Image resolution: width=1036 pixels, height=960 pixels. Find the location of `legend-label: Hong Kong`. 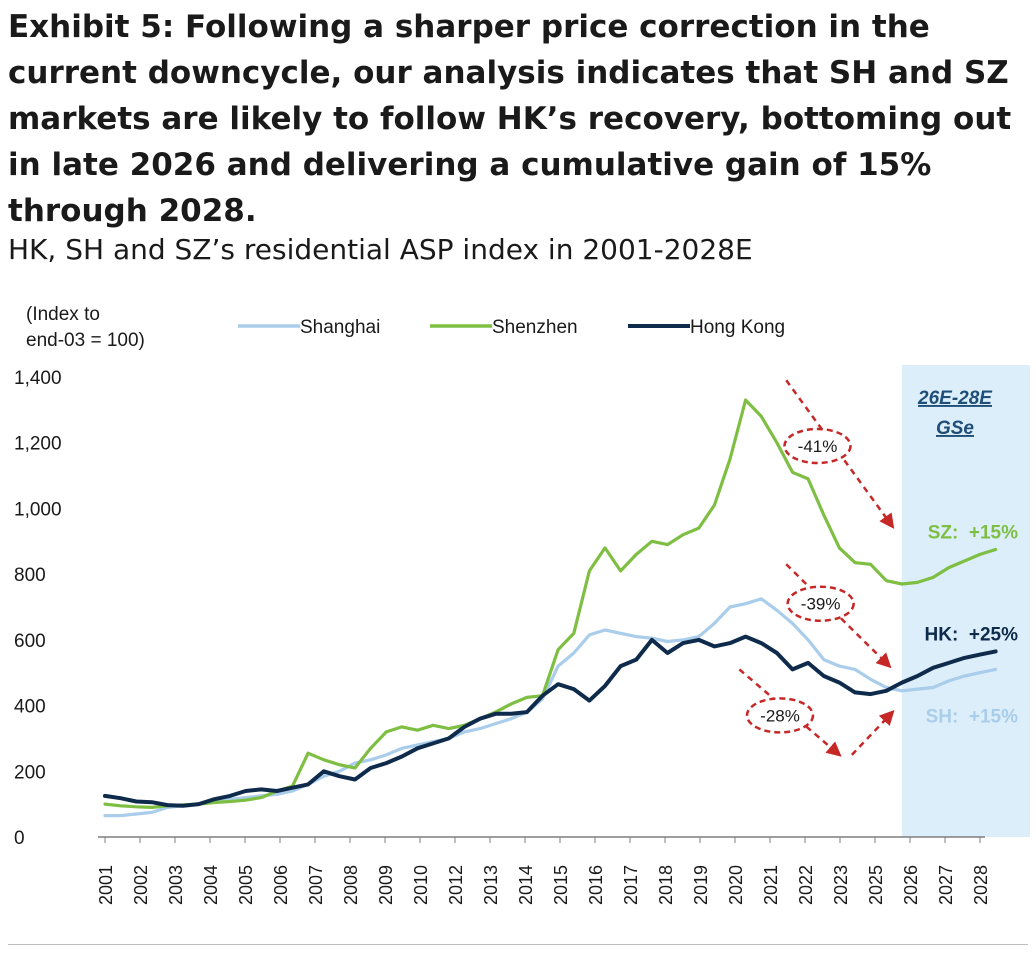

legend-label: Hong Kong is located at coordinates (737, 327).